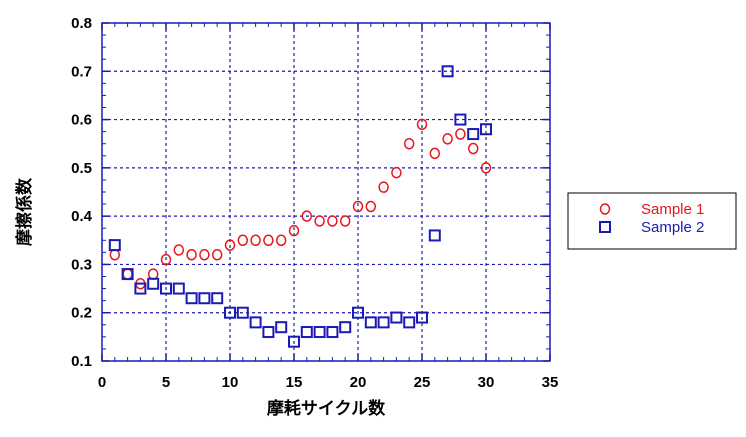  Describe the element at coordinates (422, 382) in the screenshot. I see `x-tick-label: 25` at that location.